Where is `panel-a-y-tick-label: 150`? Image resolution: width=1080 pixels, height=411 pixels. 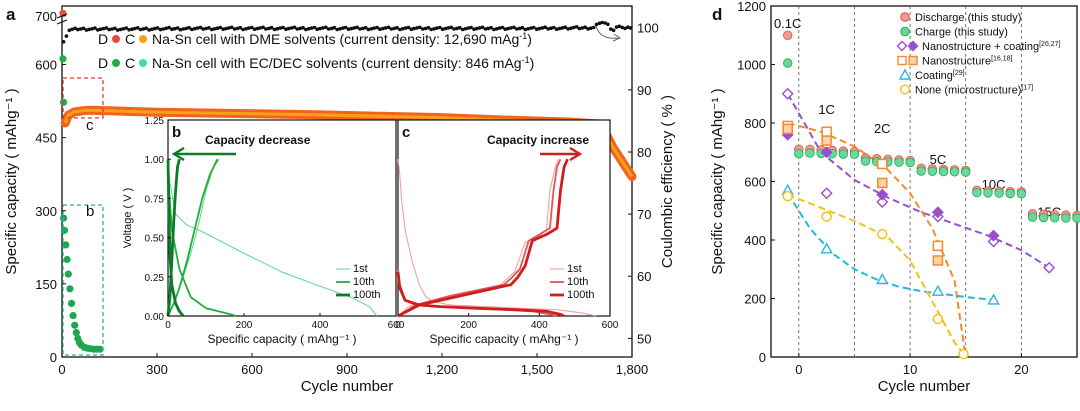
panel-a-y-tick-label: 150 is located at coordinates (46, 284).